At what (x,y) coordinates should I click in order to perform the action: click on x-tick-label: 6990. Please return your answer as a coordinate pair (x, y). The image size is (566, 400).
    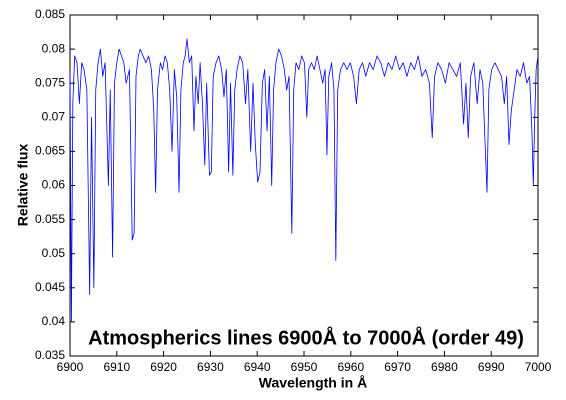
    Looking at the image, I should click on (491, 367).